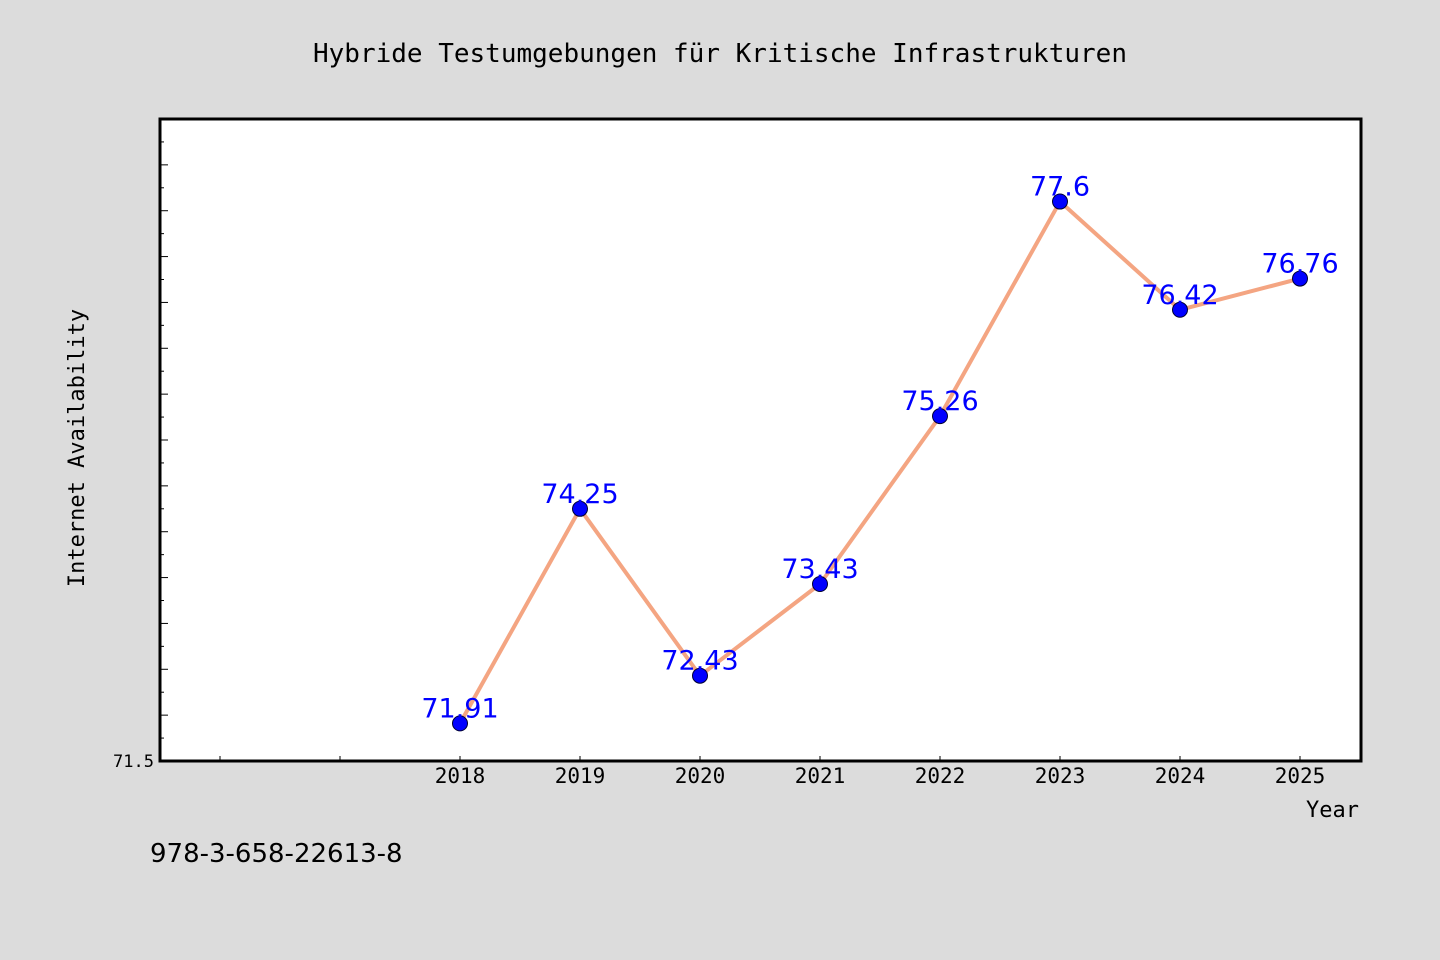 This screenshot has height=960, width=1440. What do you see at coordinates (77, 448) in the screenshot?
I see `y-axis-label: Internet Availability` at bounding box center [77, 448].